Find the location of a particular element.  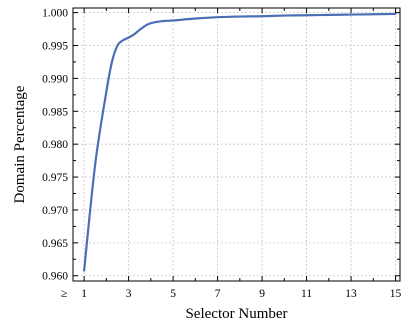

x-tick-label: 3 is located at coordinates (129, 294).